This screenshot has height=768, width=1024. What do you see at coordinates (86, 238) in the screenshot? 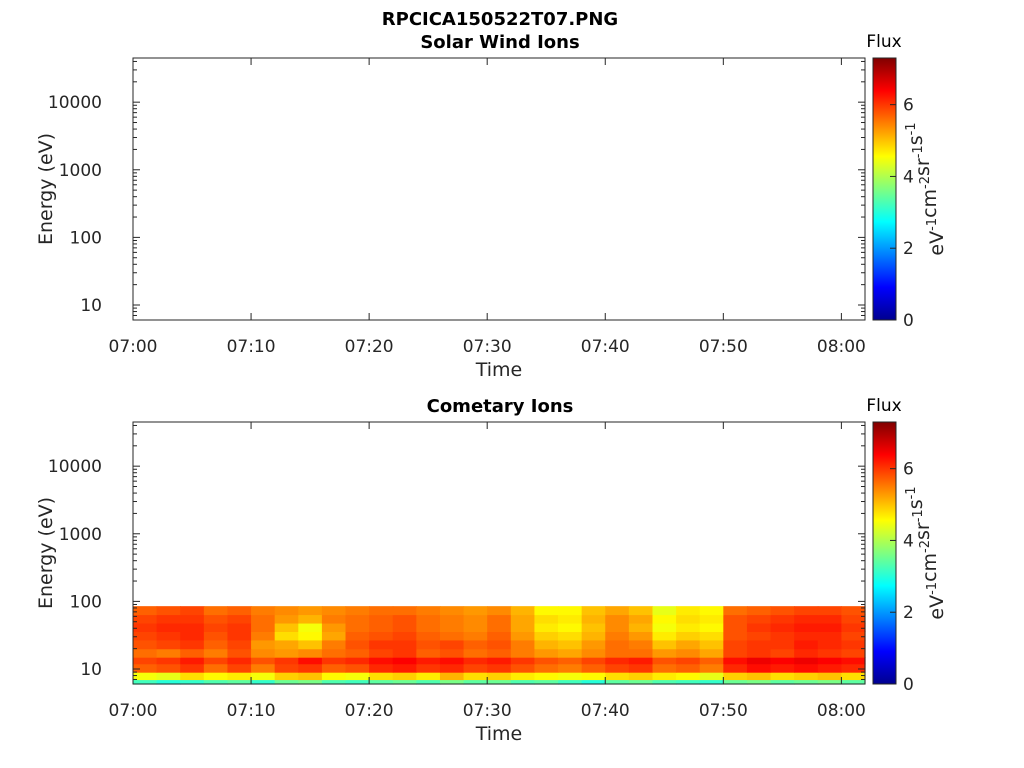
I see `y-tick-label: 100` at bounding box center [86, 238].